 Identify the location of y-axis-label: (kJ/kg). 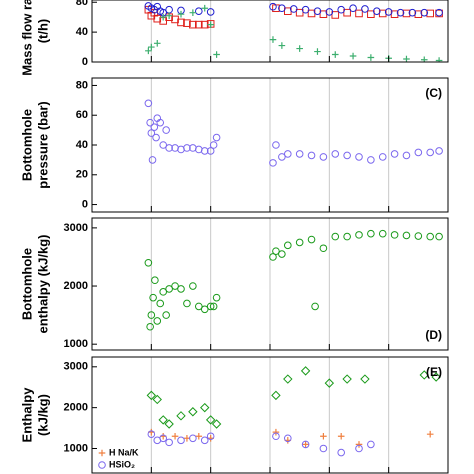
(42, 415).